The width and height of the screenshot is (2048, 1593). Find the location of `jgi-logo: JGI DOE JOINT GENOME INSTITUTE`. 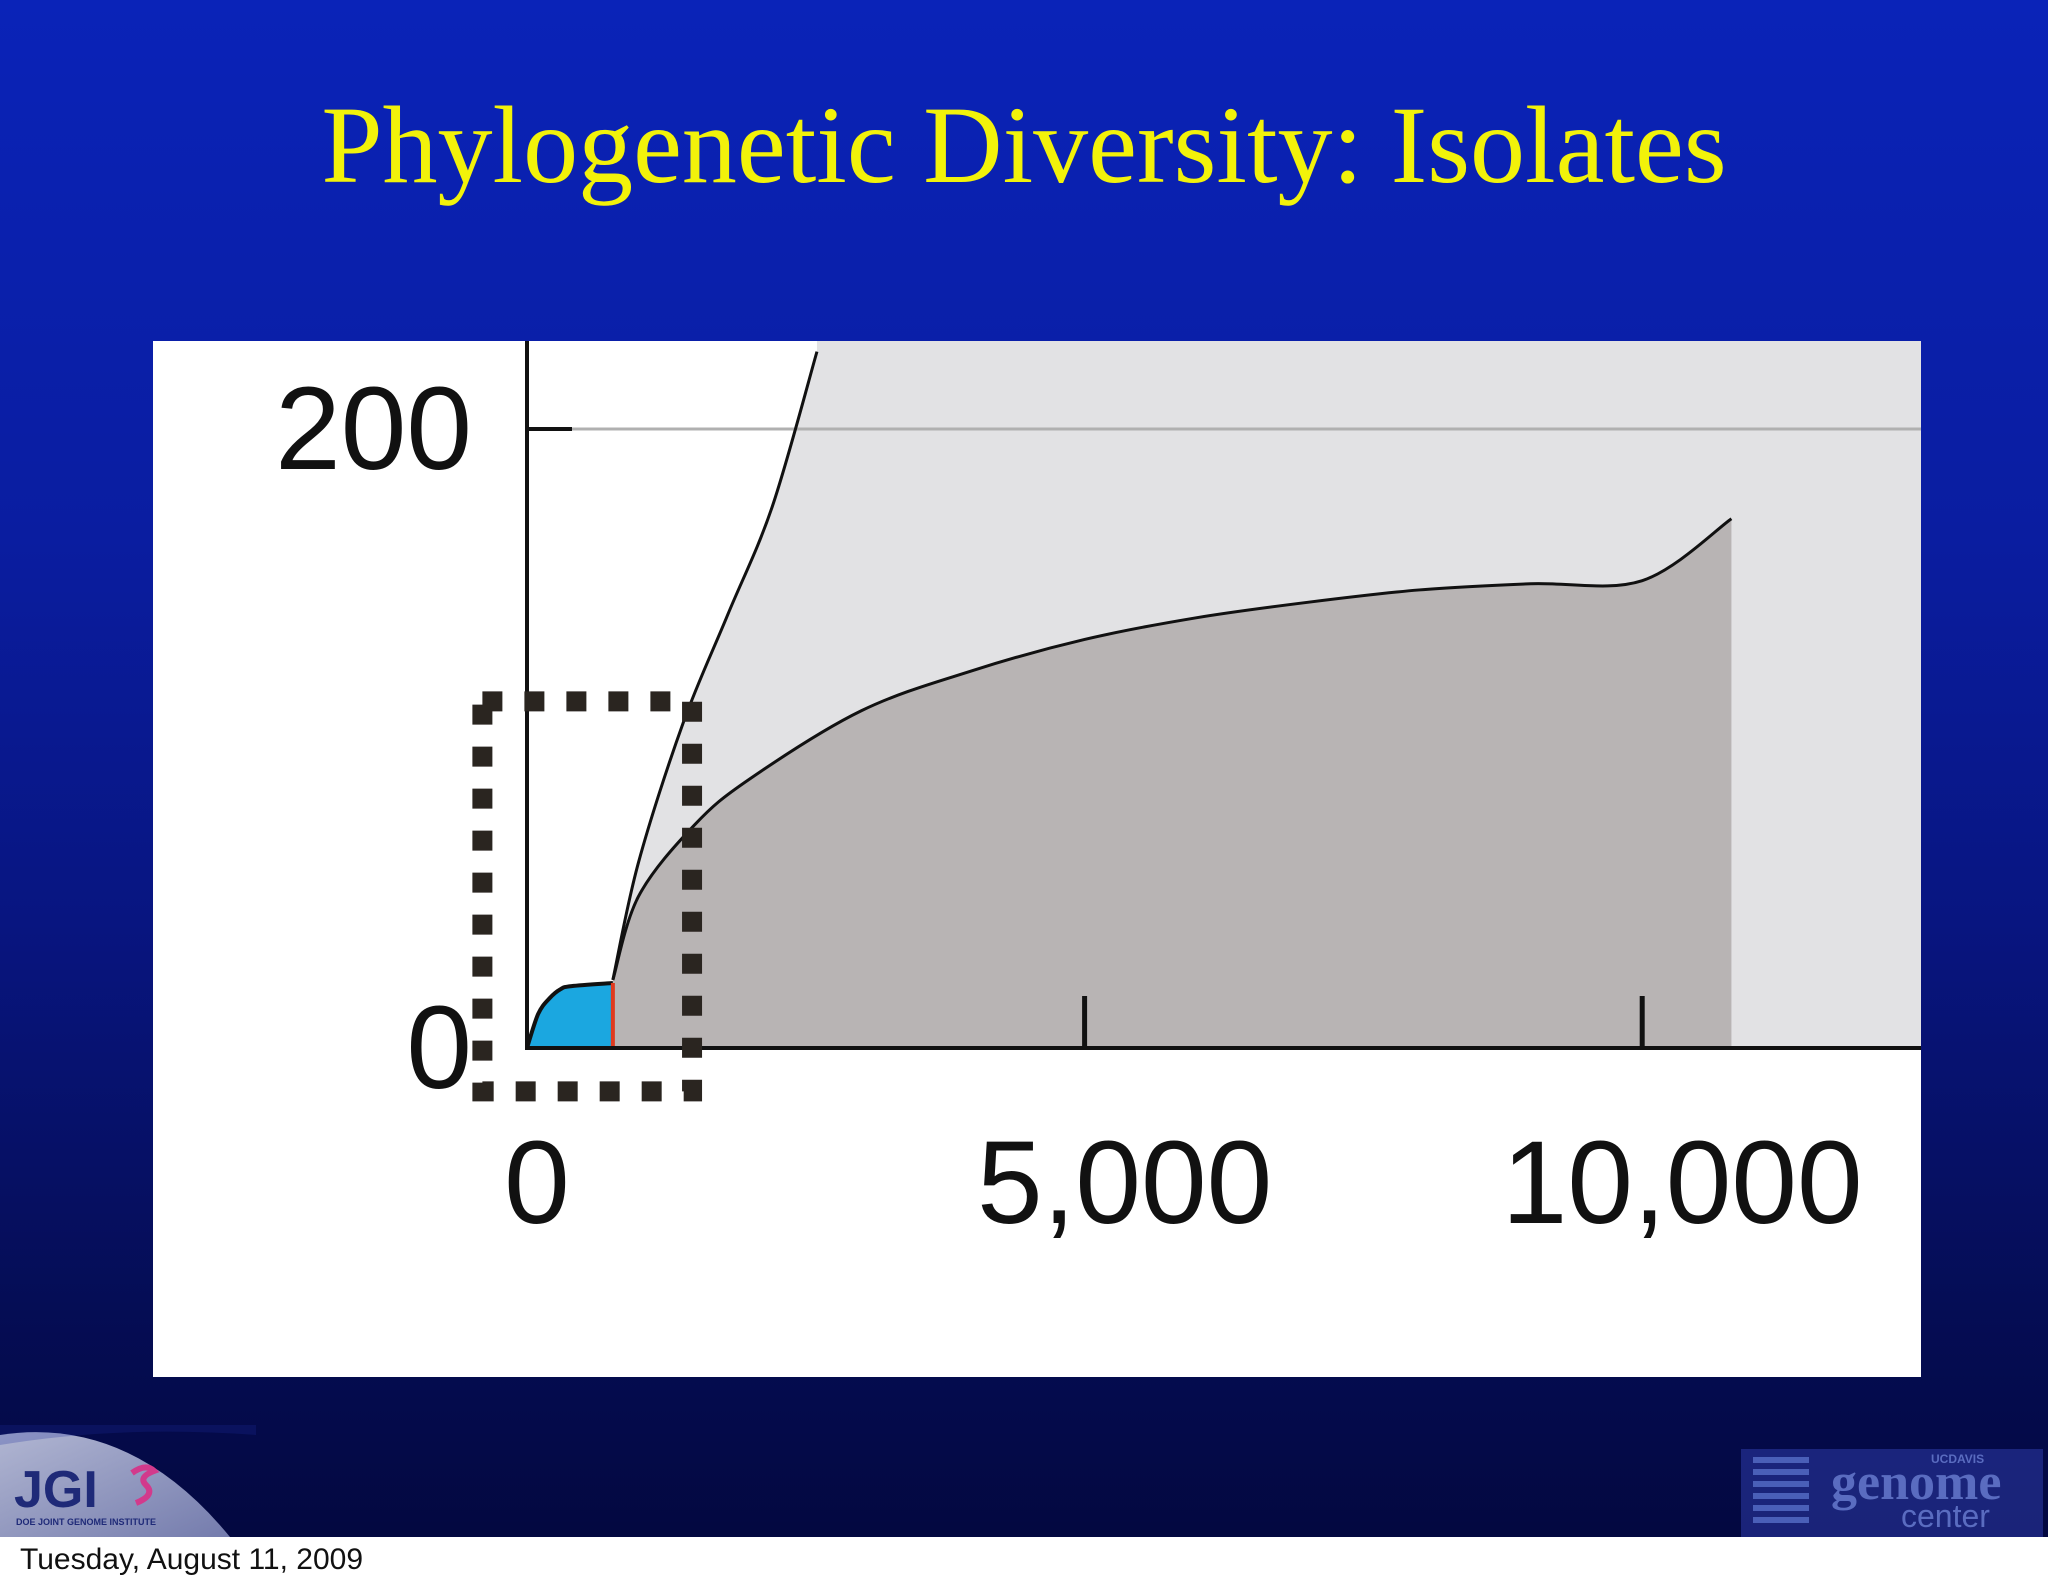

jgi-logo: JGI DOE JOINT GENOME INSTITUTE is located at coordinates (128, 1481).